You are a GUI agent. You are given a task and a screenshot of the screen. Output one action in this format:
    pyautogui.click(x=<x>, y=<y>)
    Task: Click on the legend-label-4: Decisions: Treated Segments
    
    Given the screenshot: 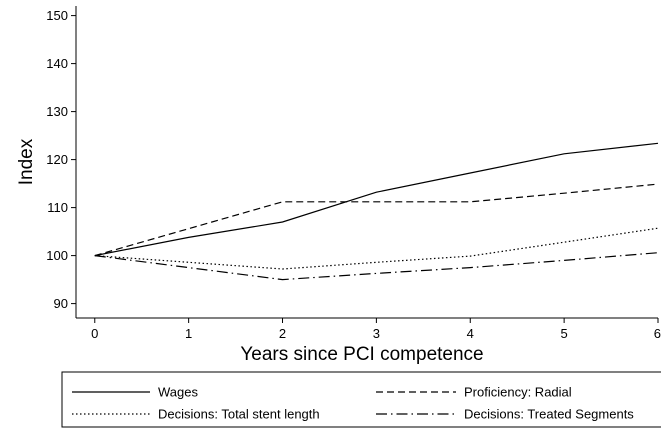 What is the action you would take?
    pyautogui.click(x=549, y=414)
    